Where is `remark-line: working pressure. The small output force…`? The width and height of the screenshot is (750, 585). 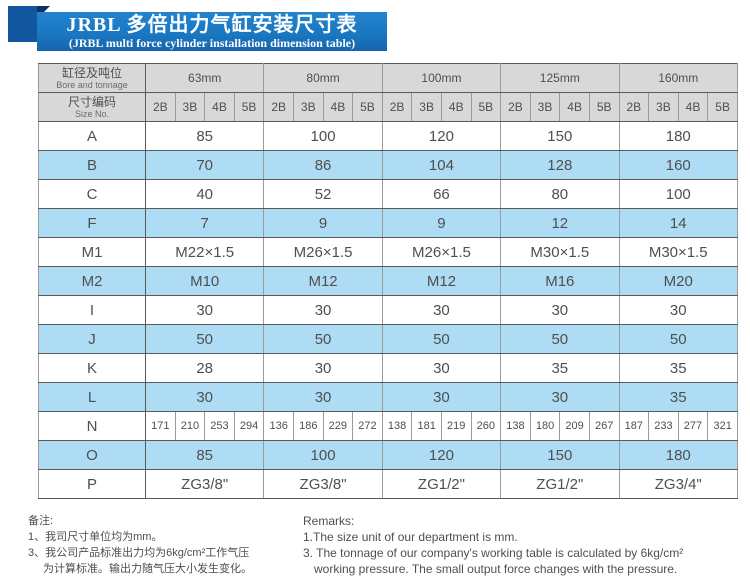
remark-line: working pressure. The small output force… is located at coordinates (496, 569).